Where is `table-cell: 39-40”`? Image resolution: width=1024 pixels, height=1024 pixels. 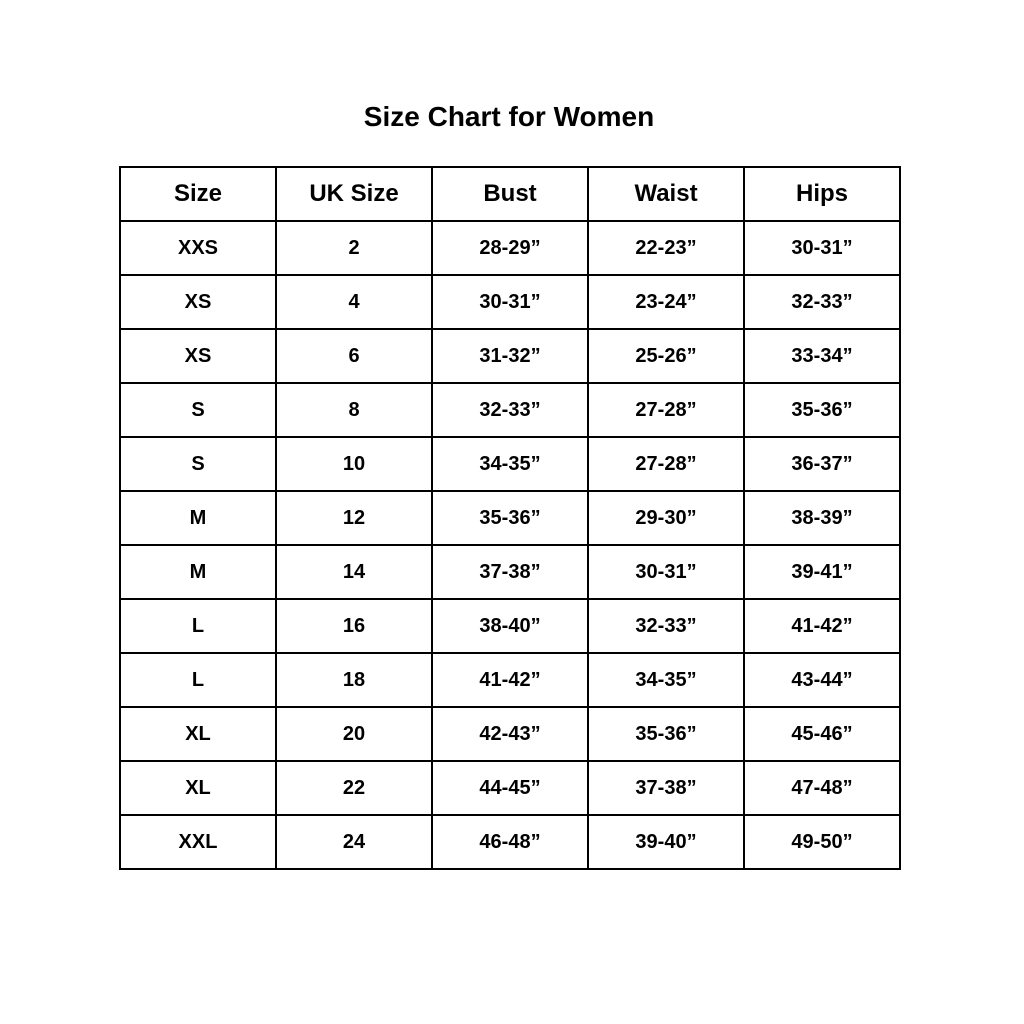 table-cell: 39-40” is located at coordinates (666, 842).